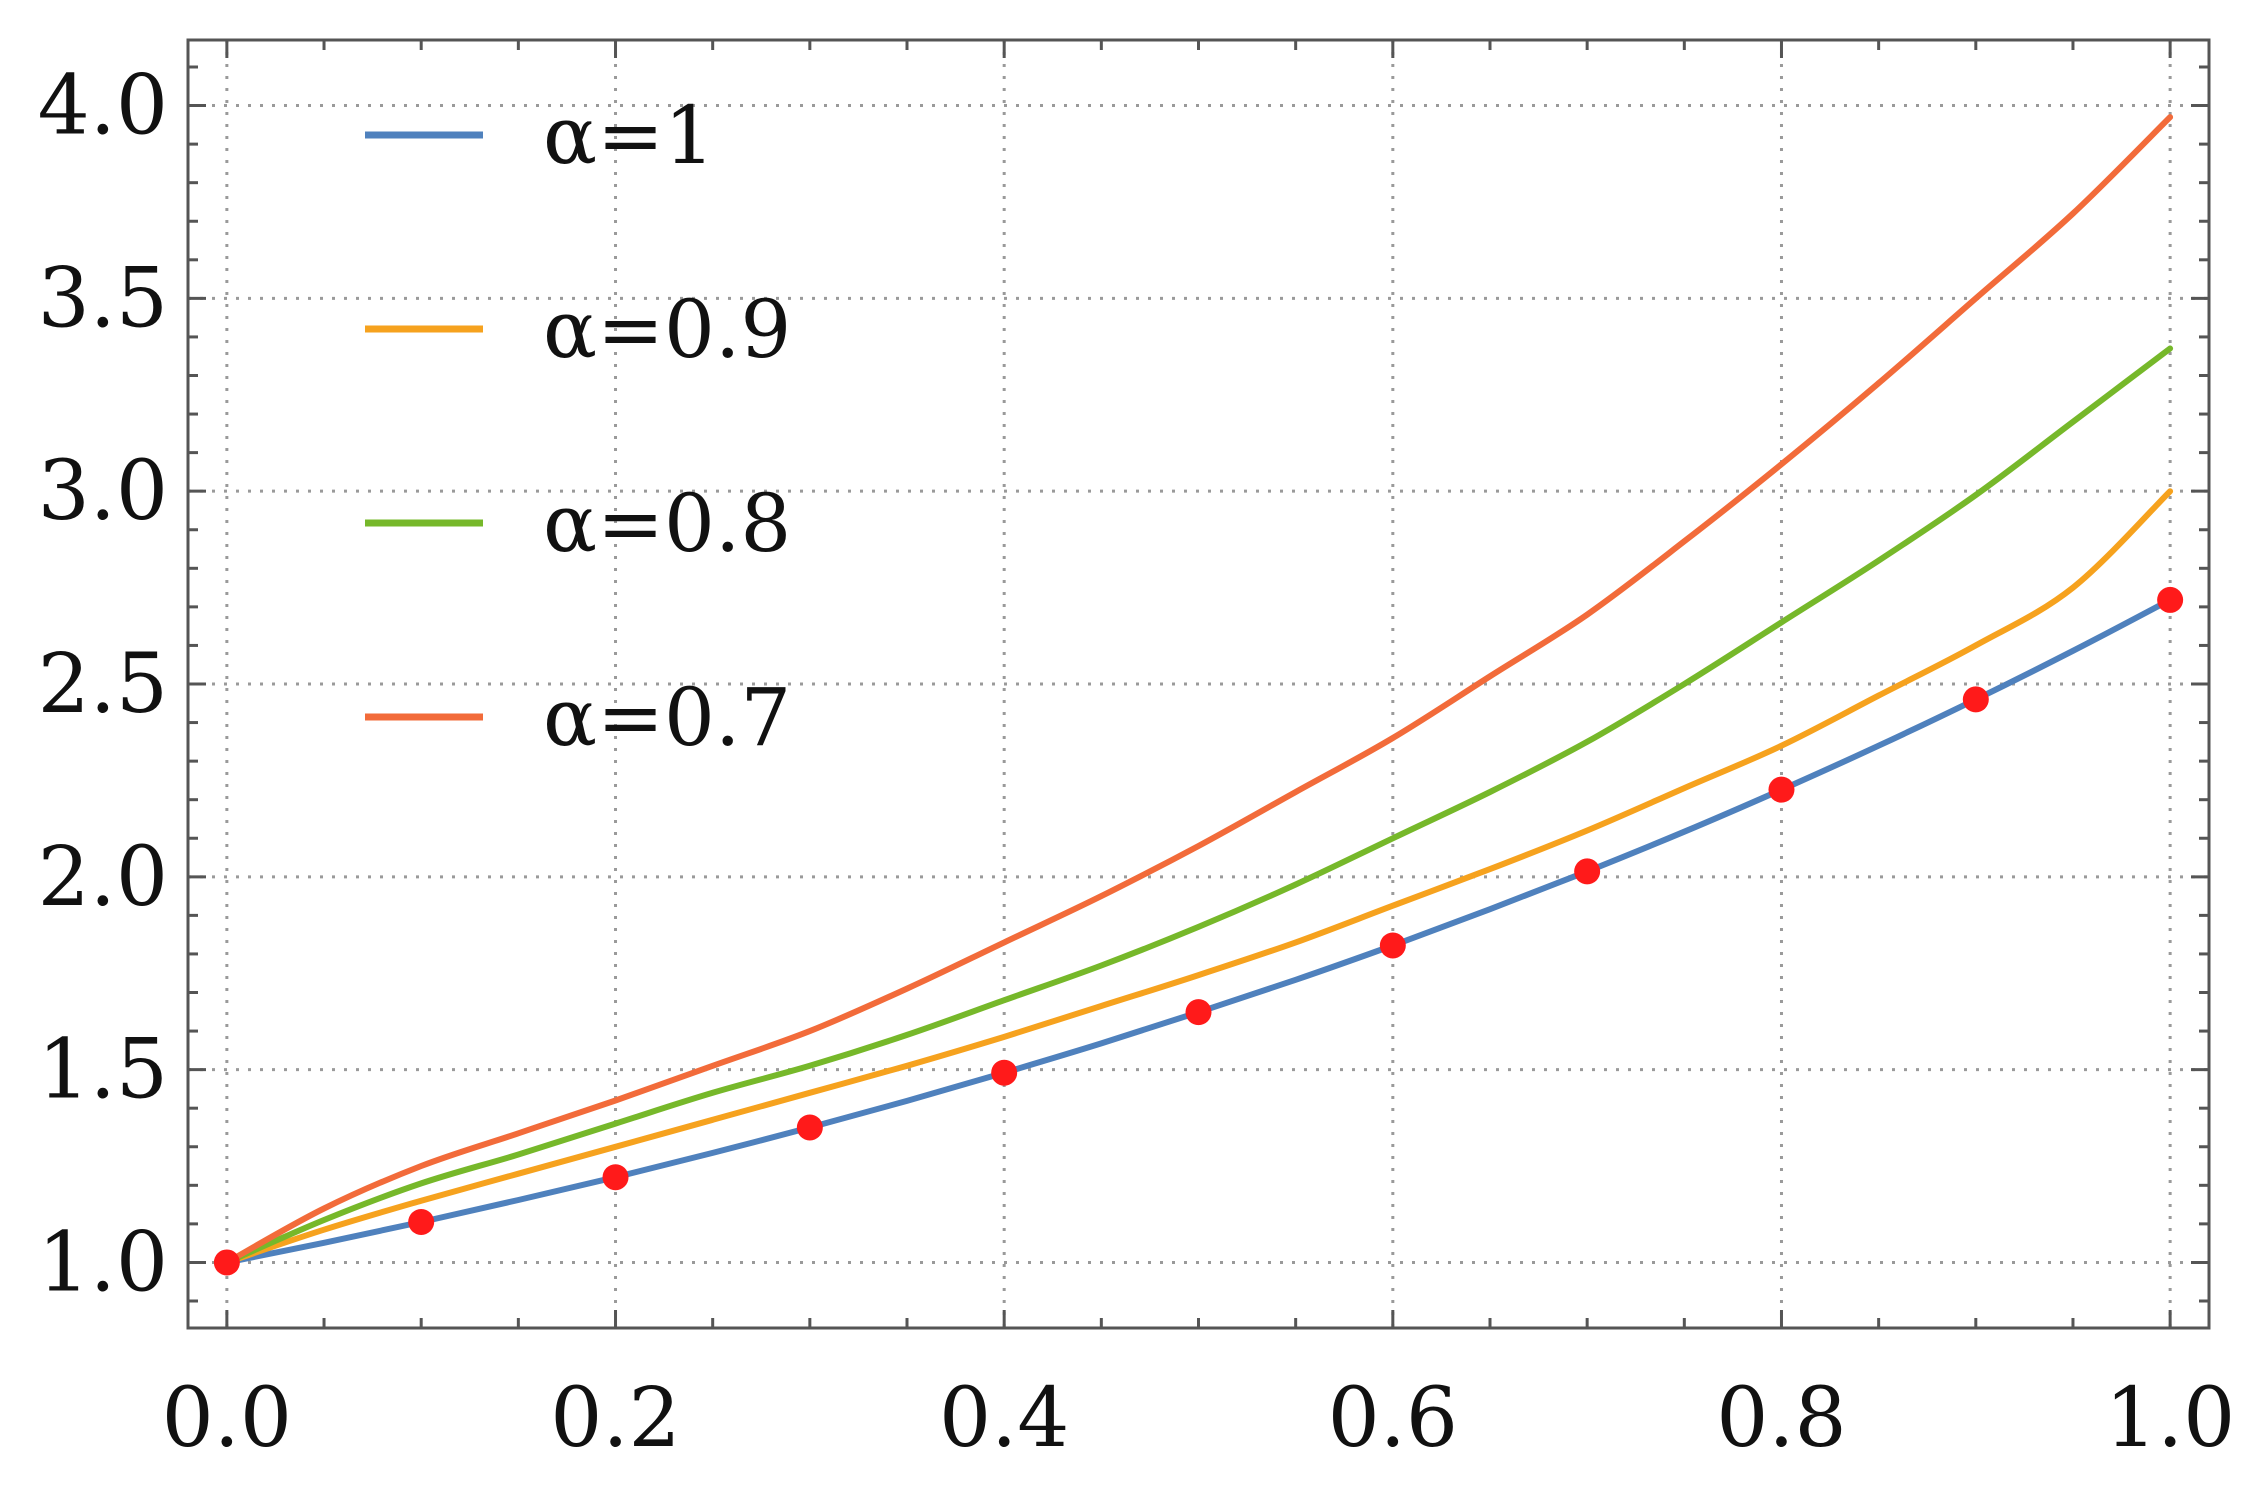  What do you see at coordinates (227, 1418) in the screenshot?
I see `x-tick-label-0: 0.0` at bounding box center [227, 1418].